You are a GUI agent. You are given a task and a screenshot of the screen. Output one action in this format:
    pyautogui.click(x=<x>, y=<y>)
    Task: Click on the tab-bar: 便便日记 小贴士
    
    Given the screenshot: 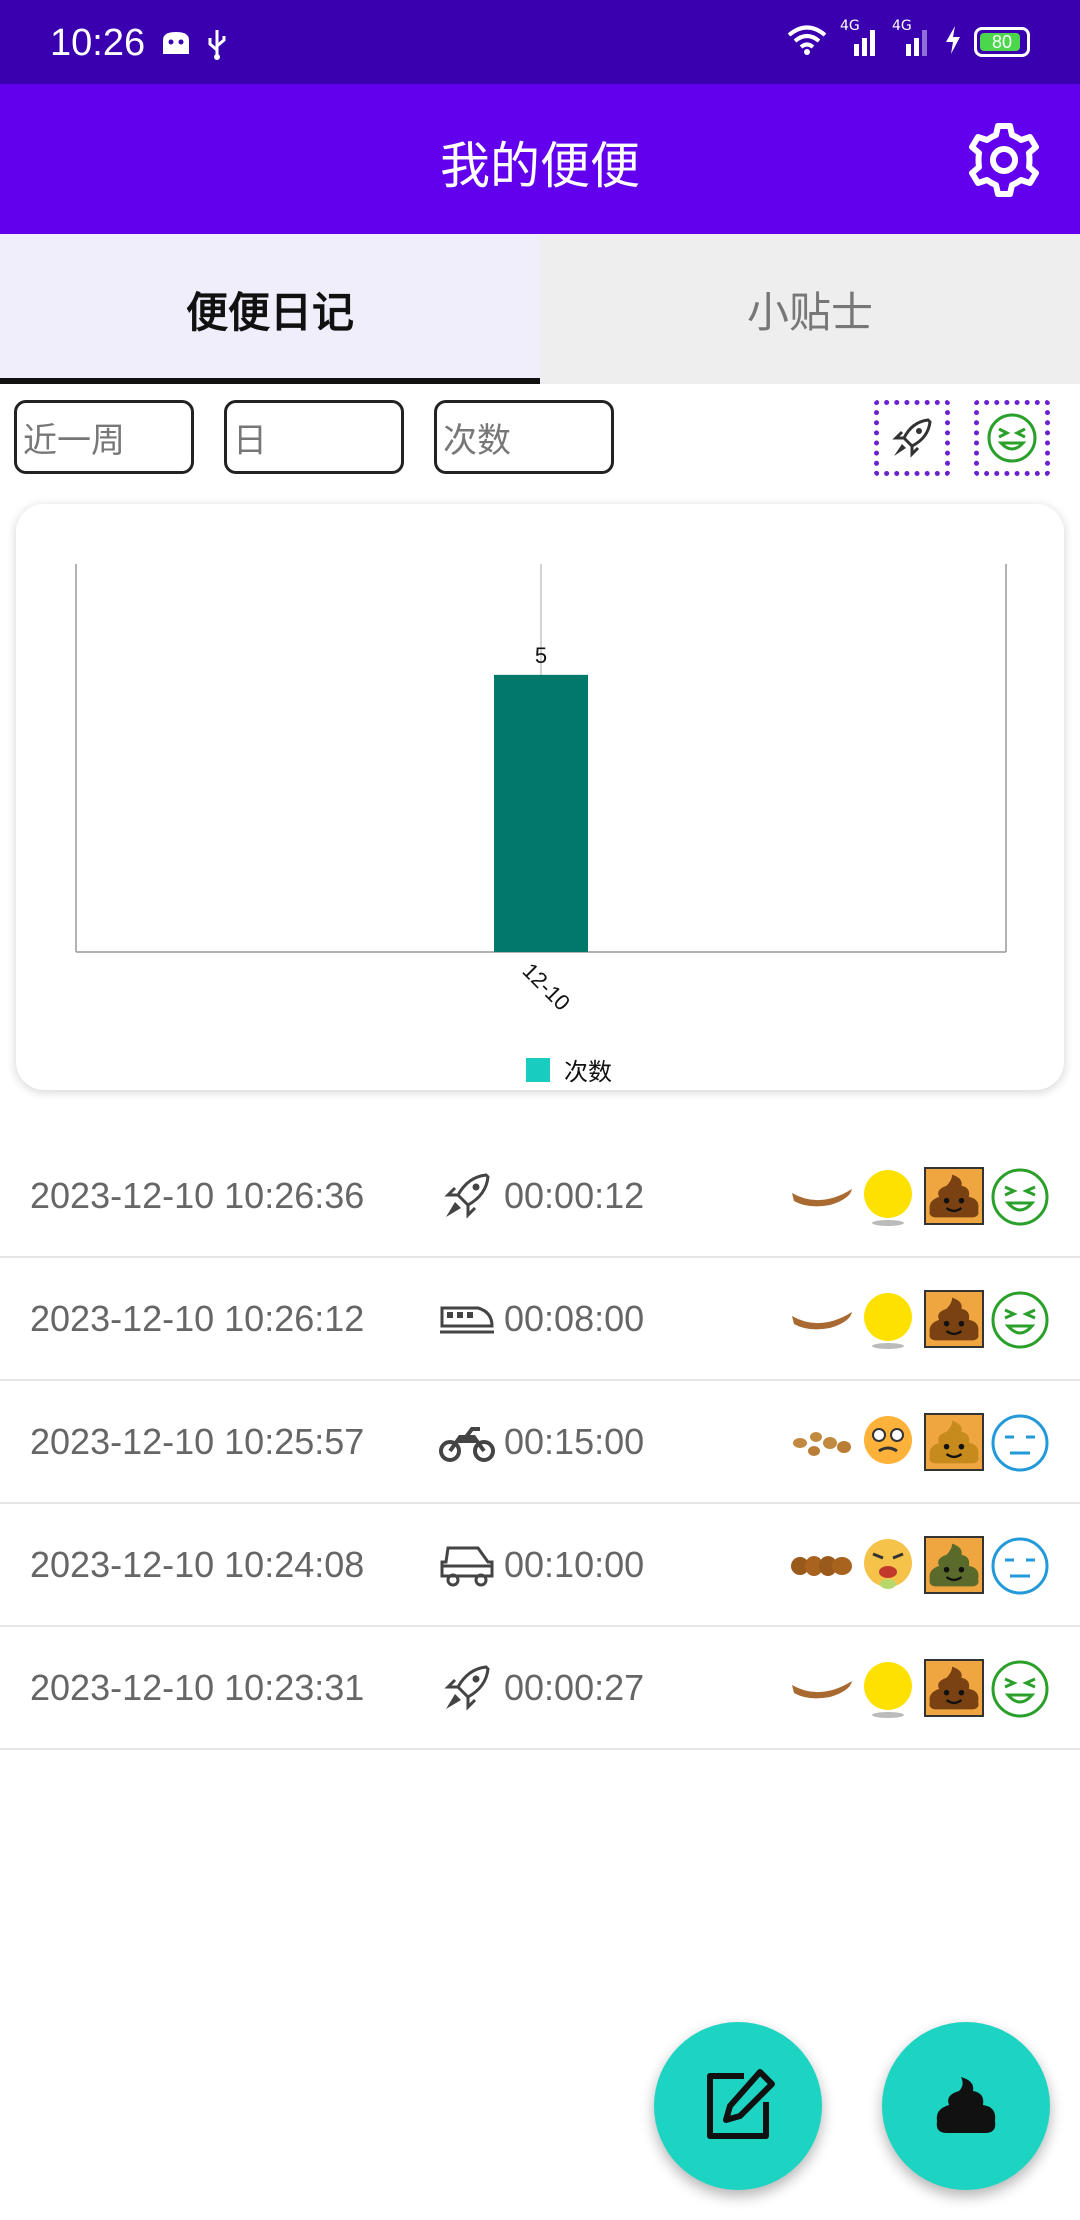 What is the action you would take?
    pyautogui.click(x=540, y=309)
    